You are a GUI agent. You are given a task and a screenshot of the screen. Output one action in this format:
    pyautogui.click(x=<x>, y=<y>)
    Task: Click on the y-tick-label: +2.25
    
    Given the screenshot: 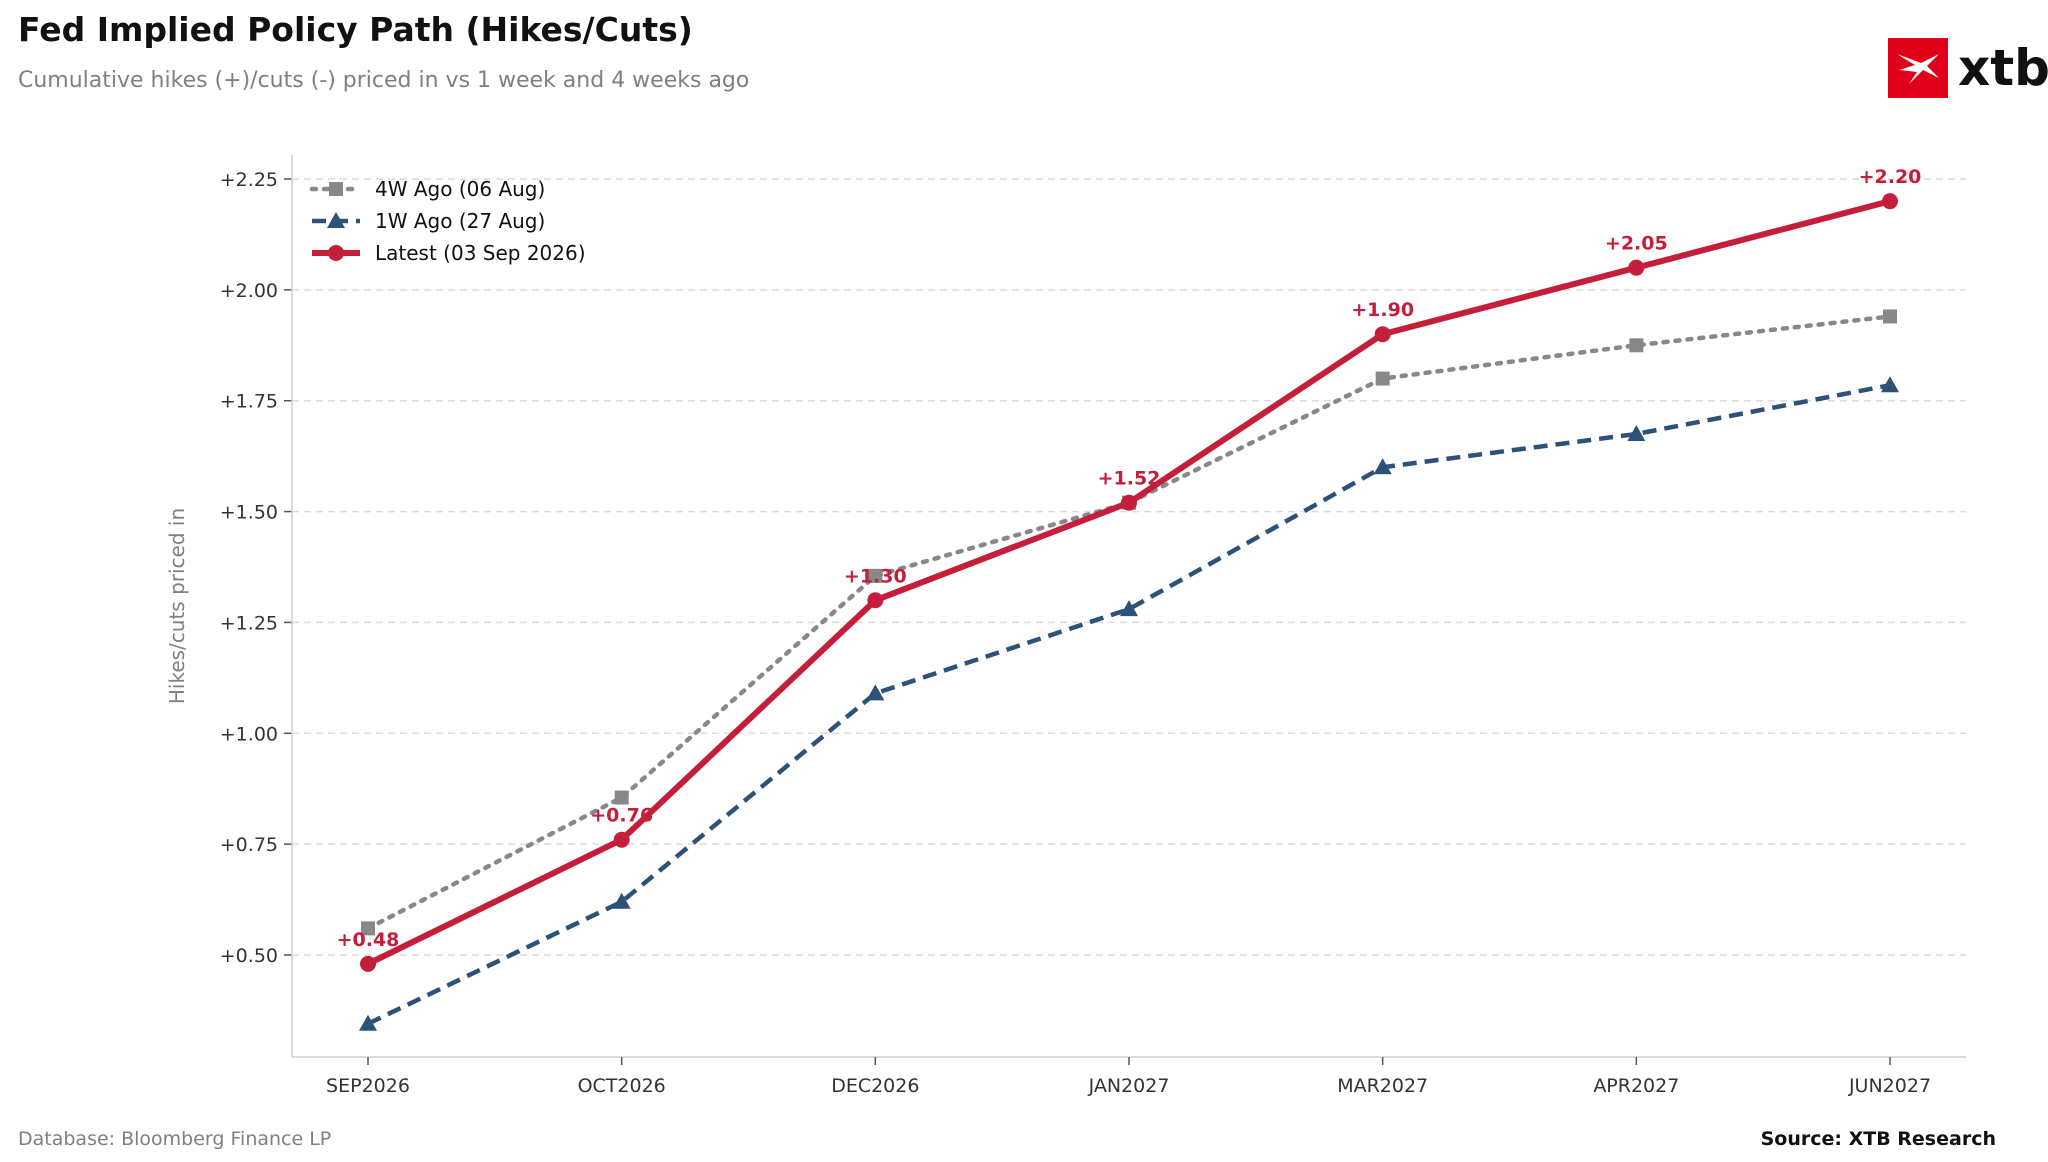 What is the action you would take?
    pyautogui.click(x=249, y=180)
    